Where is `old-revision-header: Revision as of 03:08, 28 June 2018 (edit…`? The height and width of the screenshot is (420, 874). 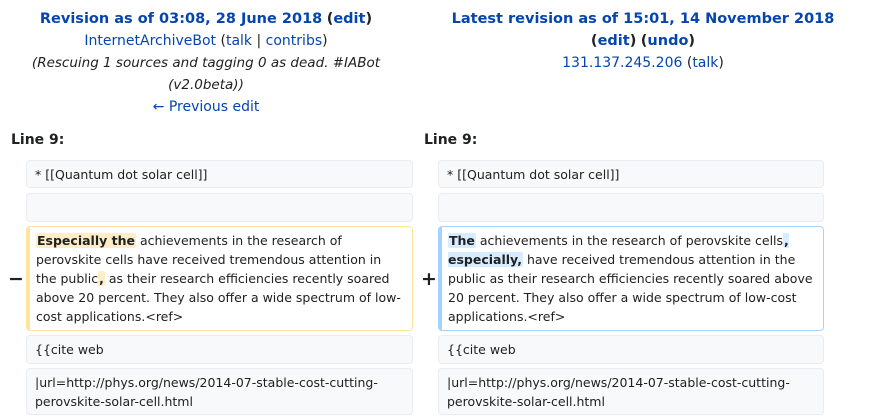
old-revision-header: Revision as of 03:08, 28 June 2018 (edit… is located at coordinates (206, 63).